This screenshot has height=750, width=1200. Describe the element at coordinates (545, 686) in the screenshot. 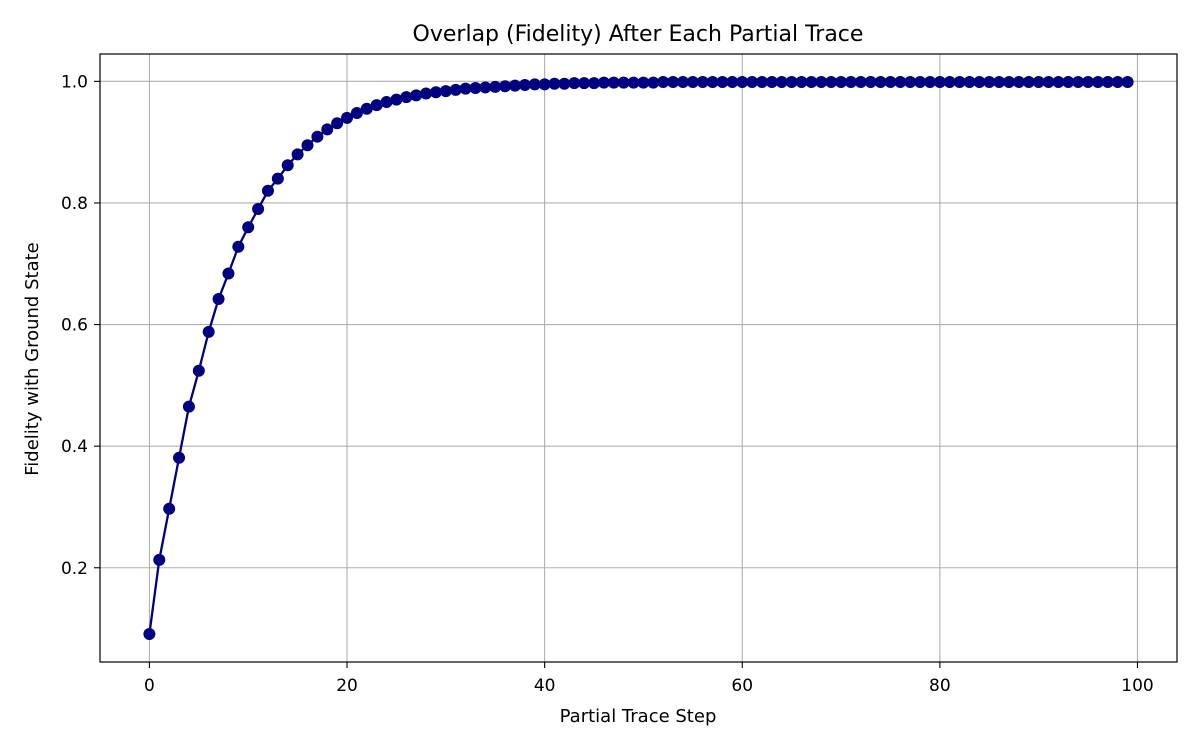

I see `x-tick-label: 40` at that location.